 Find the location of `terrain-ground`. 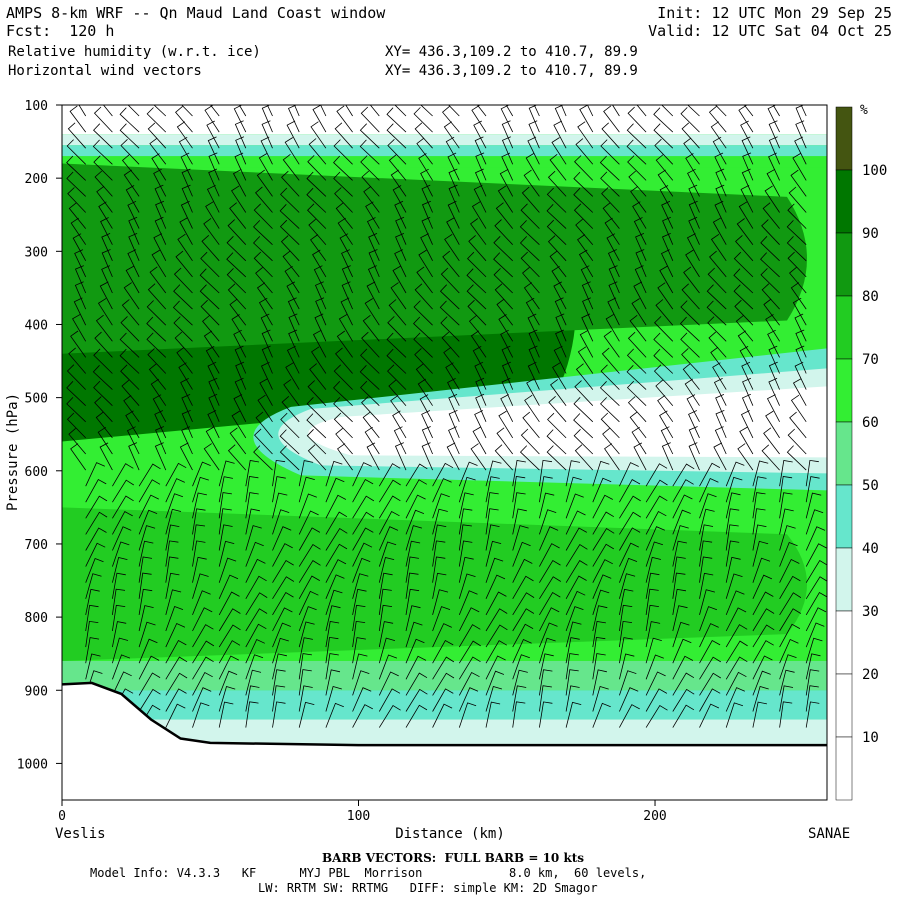

terrain-ground is located at coordinates (444, 741).